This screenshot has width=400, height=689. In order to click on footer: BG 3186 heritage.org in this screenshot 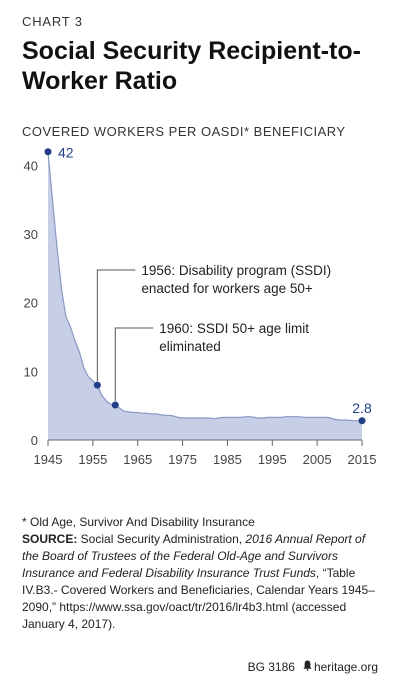, I will do `click(313, 667)`.